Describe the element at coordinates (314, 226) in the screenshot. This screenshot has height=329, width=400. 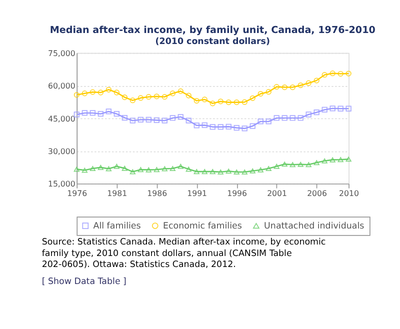
I see `legend-label: Unattached individuals` at that location.